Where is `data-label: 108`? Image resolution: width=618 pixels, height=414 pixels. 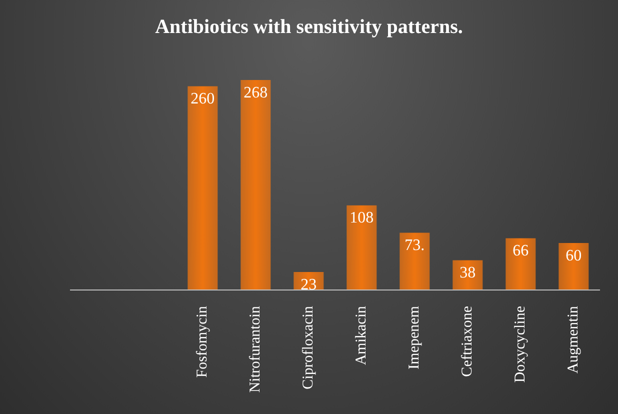 data-label: 108 is located at coordinates (362, 218).